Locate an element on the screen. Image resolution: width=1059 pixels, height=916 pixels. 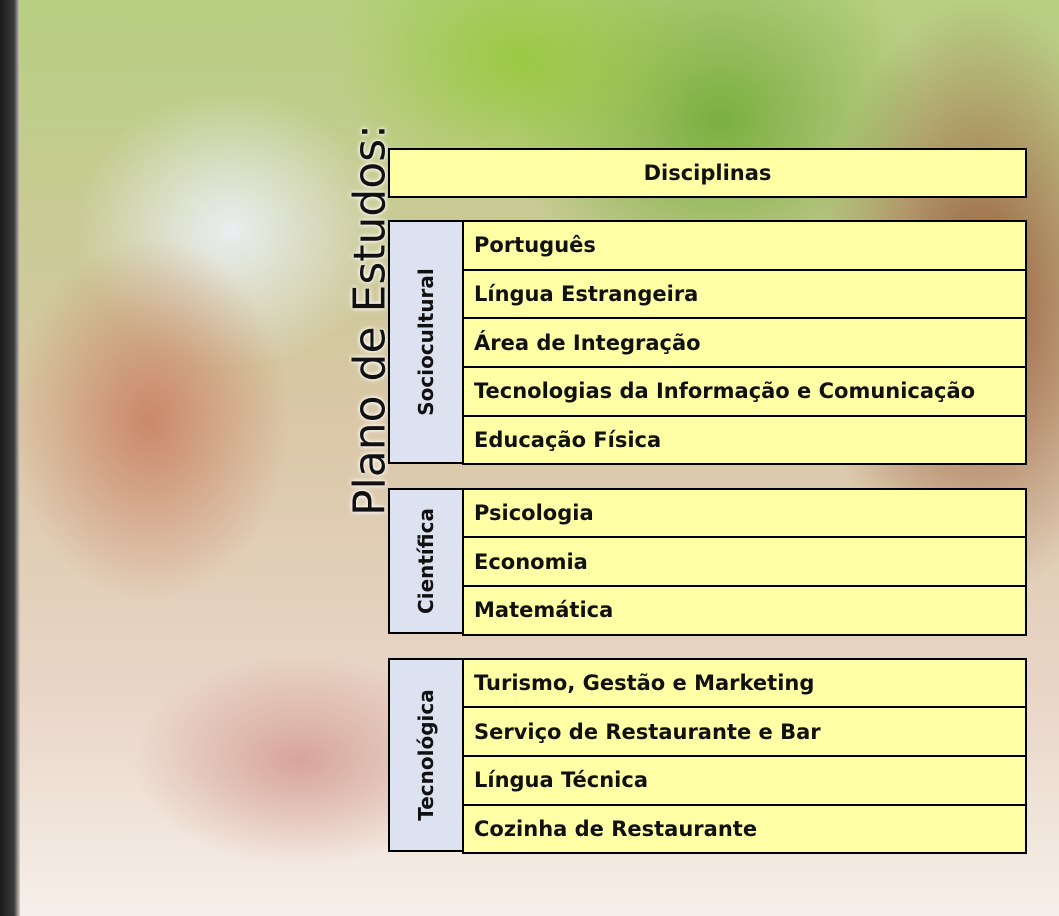
subject-cell: Português is located at coordinates (744, 245).